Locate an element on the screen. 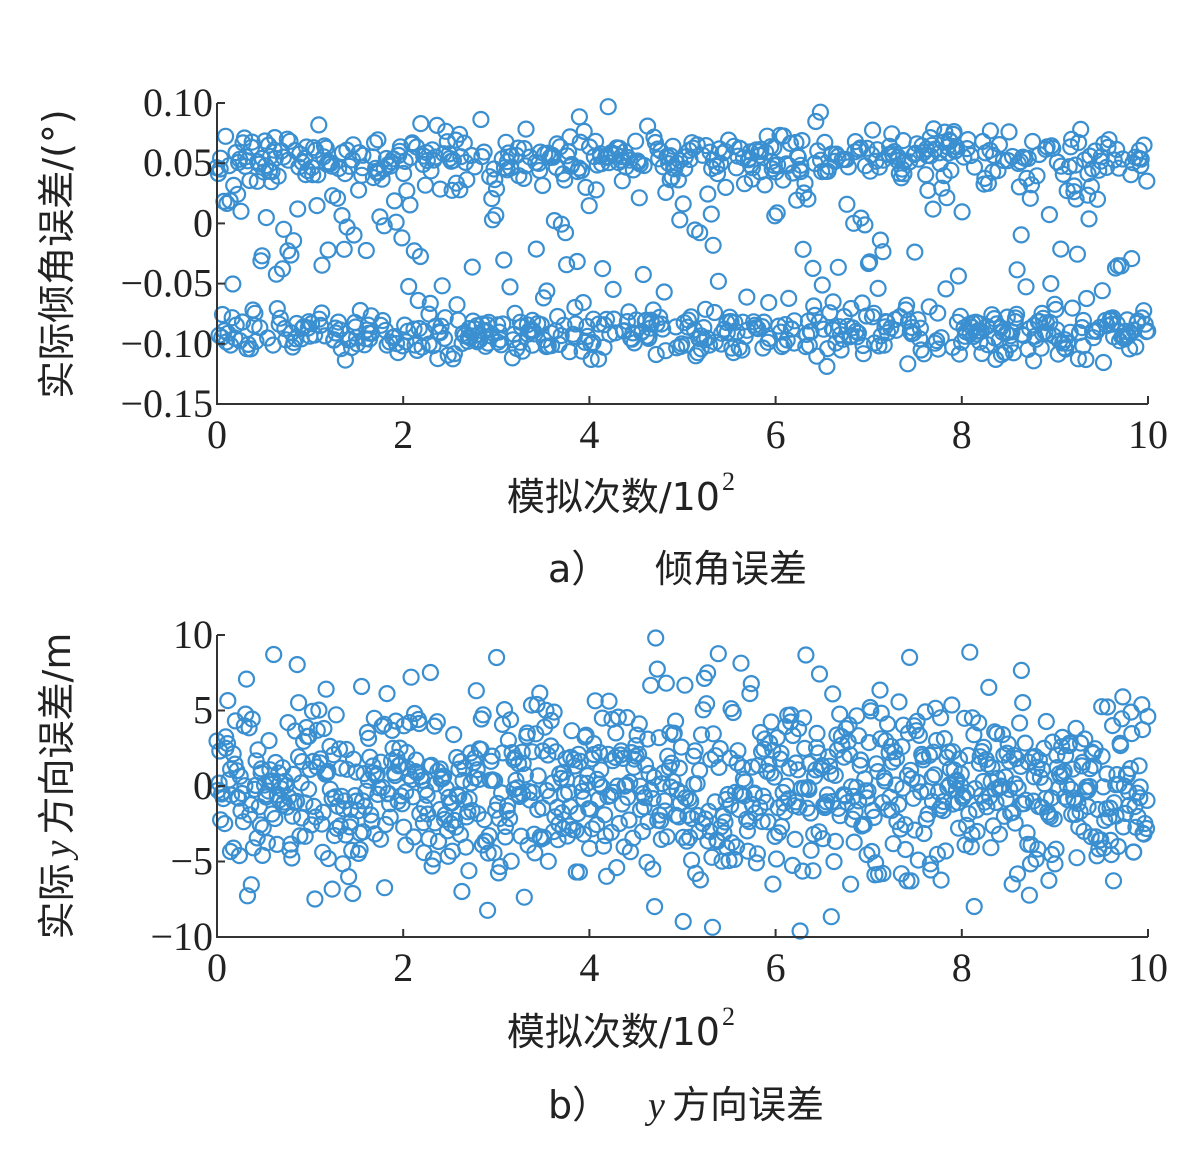 The image size is (1200, 1161). y-tick-label: 10 is located at coordinates (193, 634).